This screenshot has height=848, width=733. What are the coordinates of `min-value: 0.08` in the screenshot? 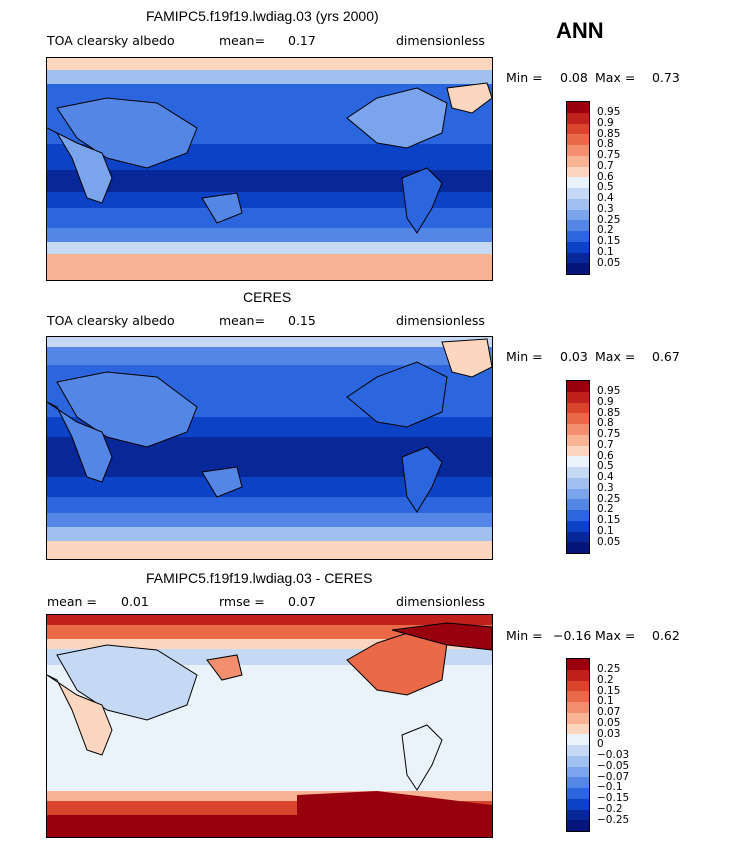 It's located at (574, 77).